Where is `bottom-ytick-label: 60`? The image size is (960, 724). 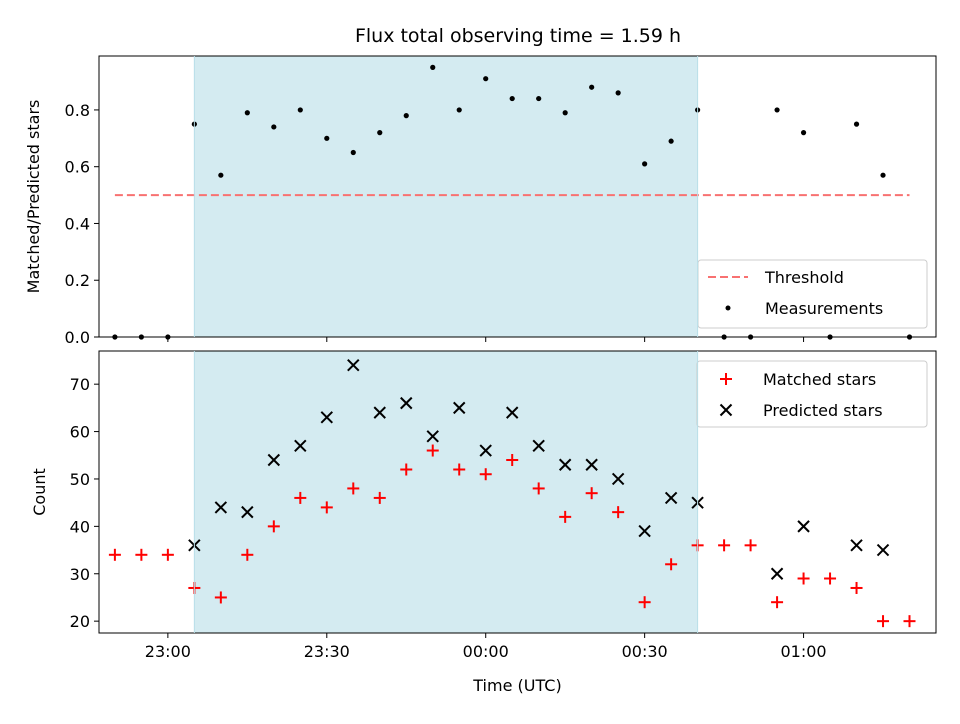 bottom-ytick-label: 60 is located at coordinates (80, 432).